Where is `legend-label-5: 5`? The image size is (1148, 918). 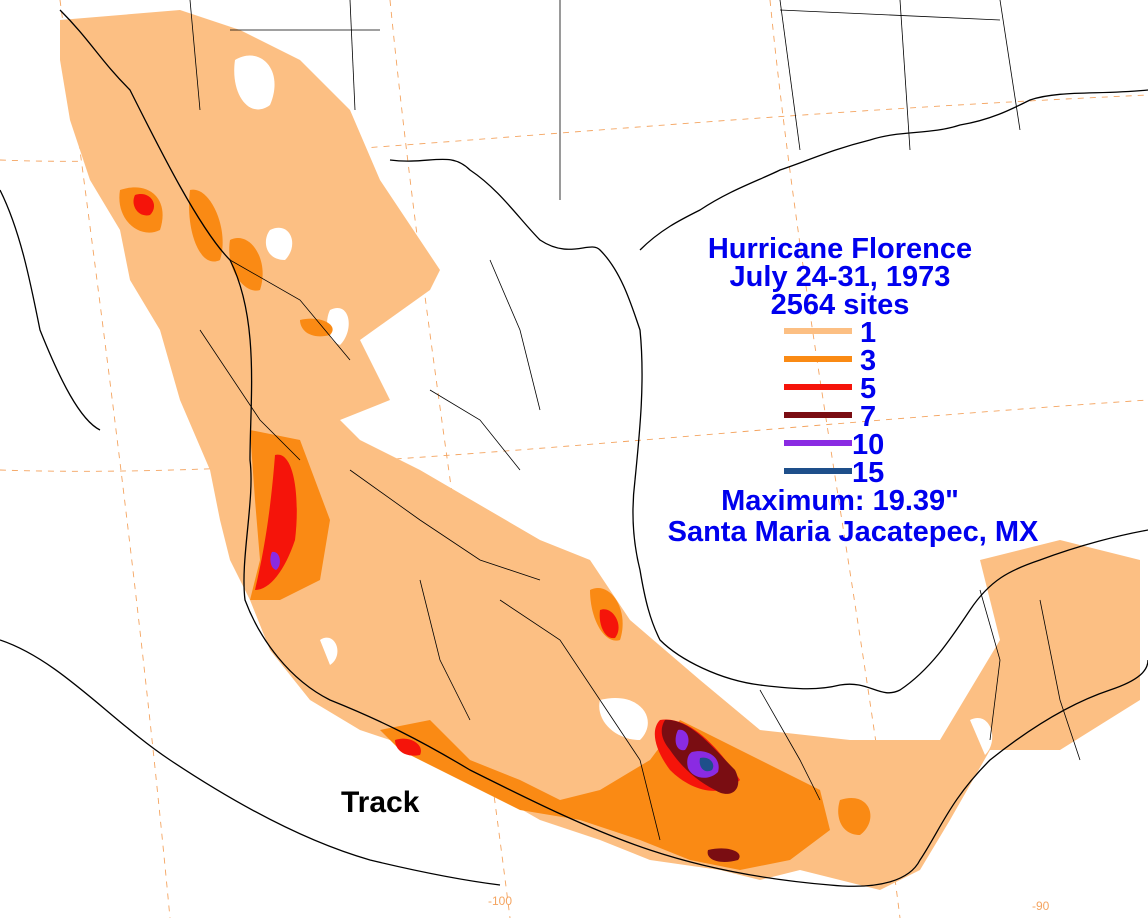 legend-label-5: 5 is located at coordinates (868, 389).